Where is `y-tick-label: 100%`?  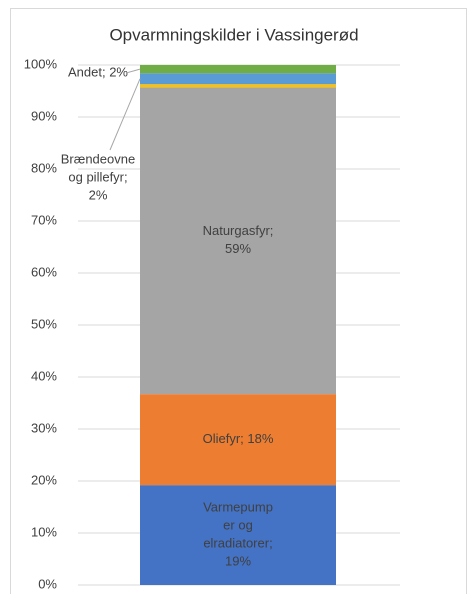
y-tick-label: 100% is located at coordinates (41, 63).